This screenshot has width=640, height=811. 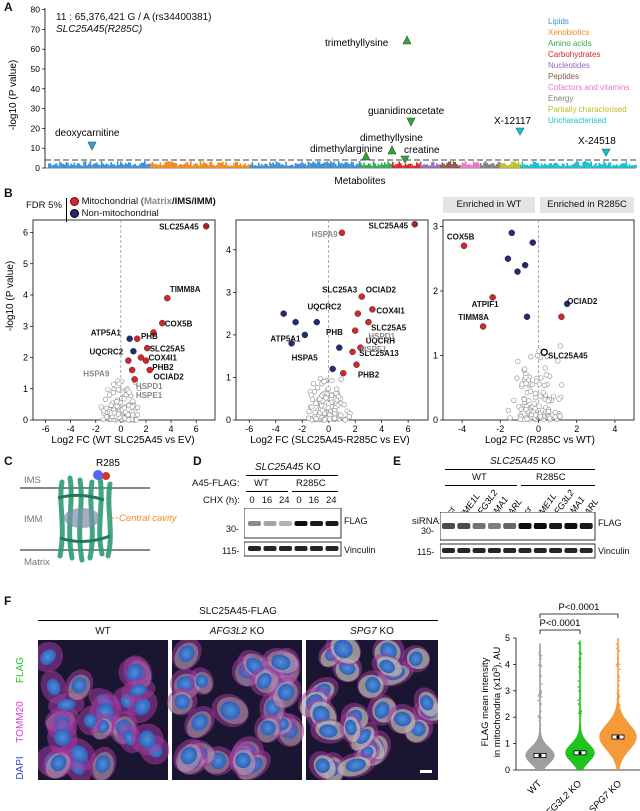 What do you see at coordinates (334, 332) in the screenshot?
I see `b-plot2-protein-label: PHB` at bounding box center [334, 332].